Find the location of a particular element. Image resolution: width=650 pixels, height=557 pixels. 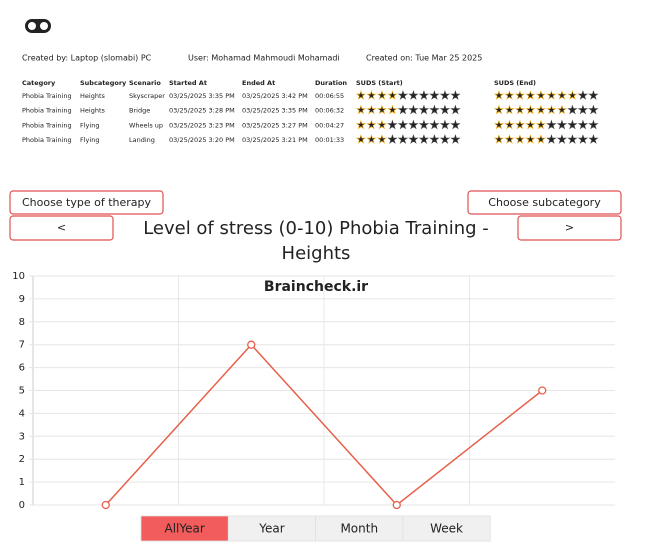

table-cell: 00:04:27 is located at coordinates (329, 125).